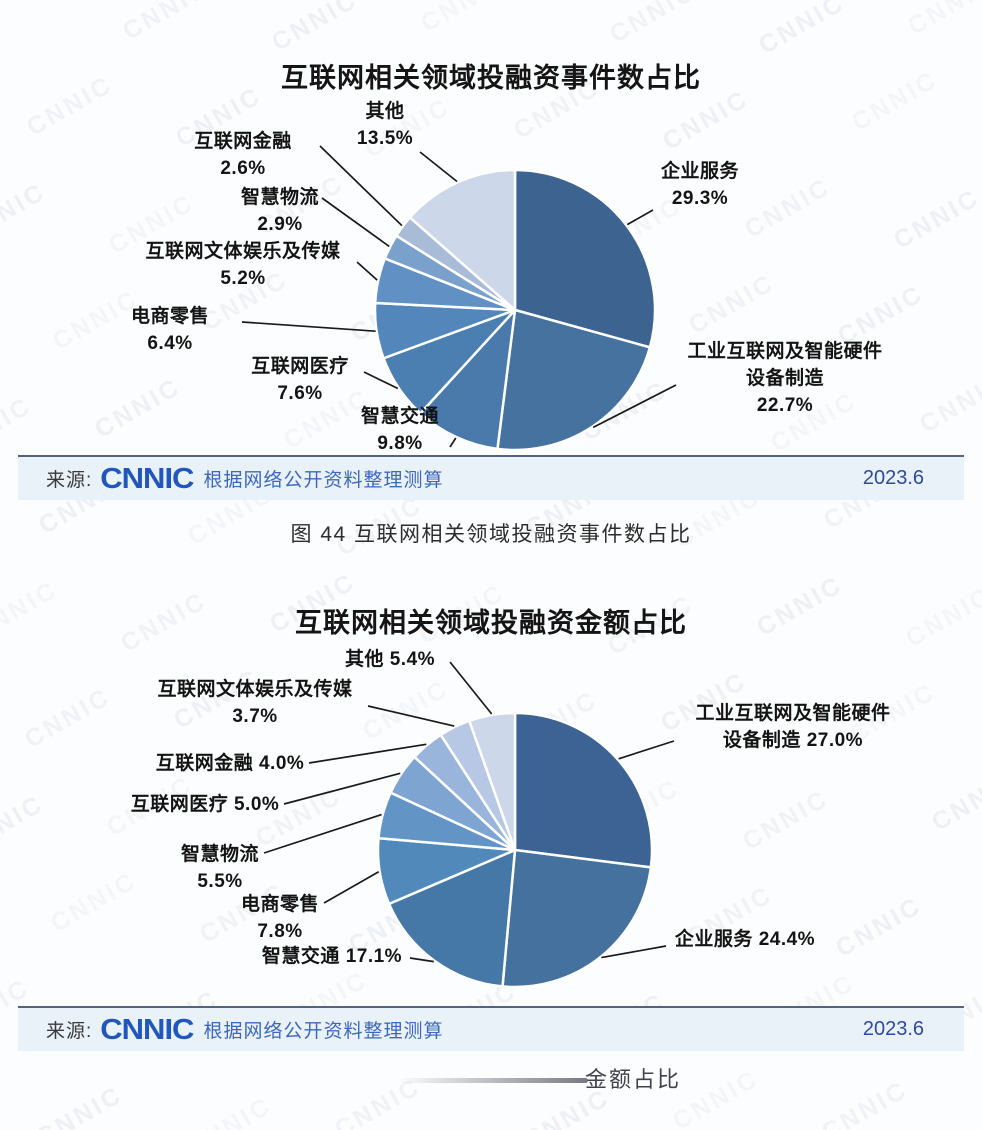 This screenshot has width=982, height=1130. I want to click on chart1-title: 互联网相关领域投融资事件数占比, so click(491, 78).